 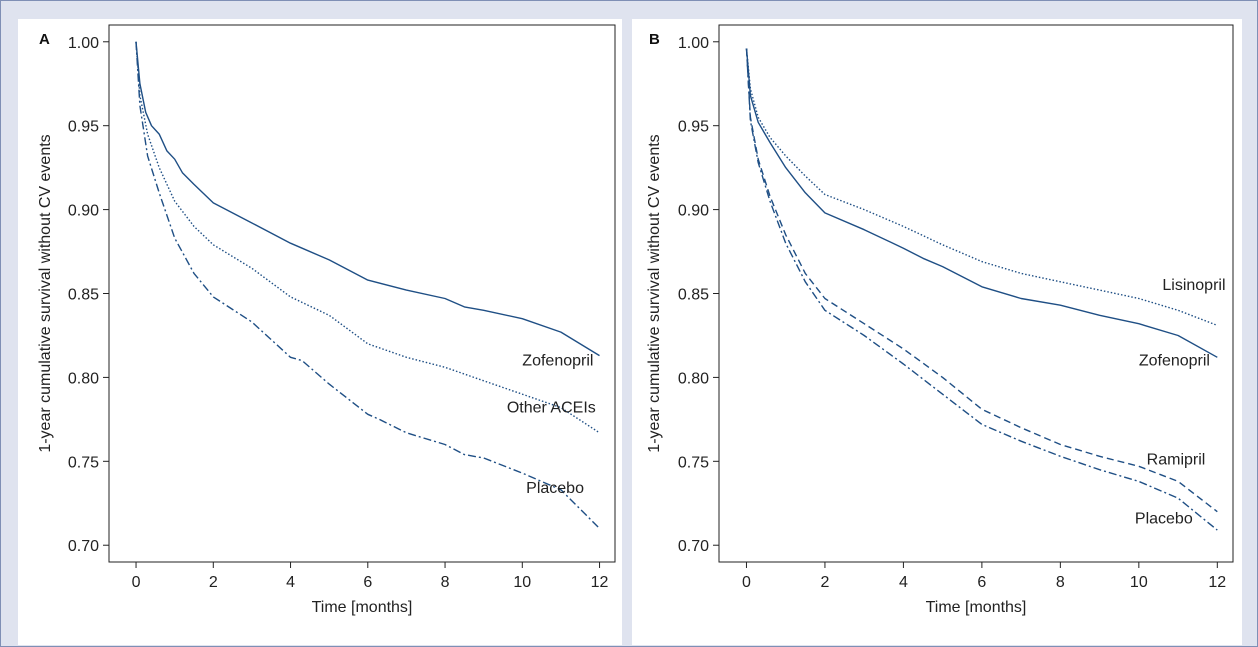 I want to click on panel-letter: B, so click(x=654, y=39).